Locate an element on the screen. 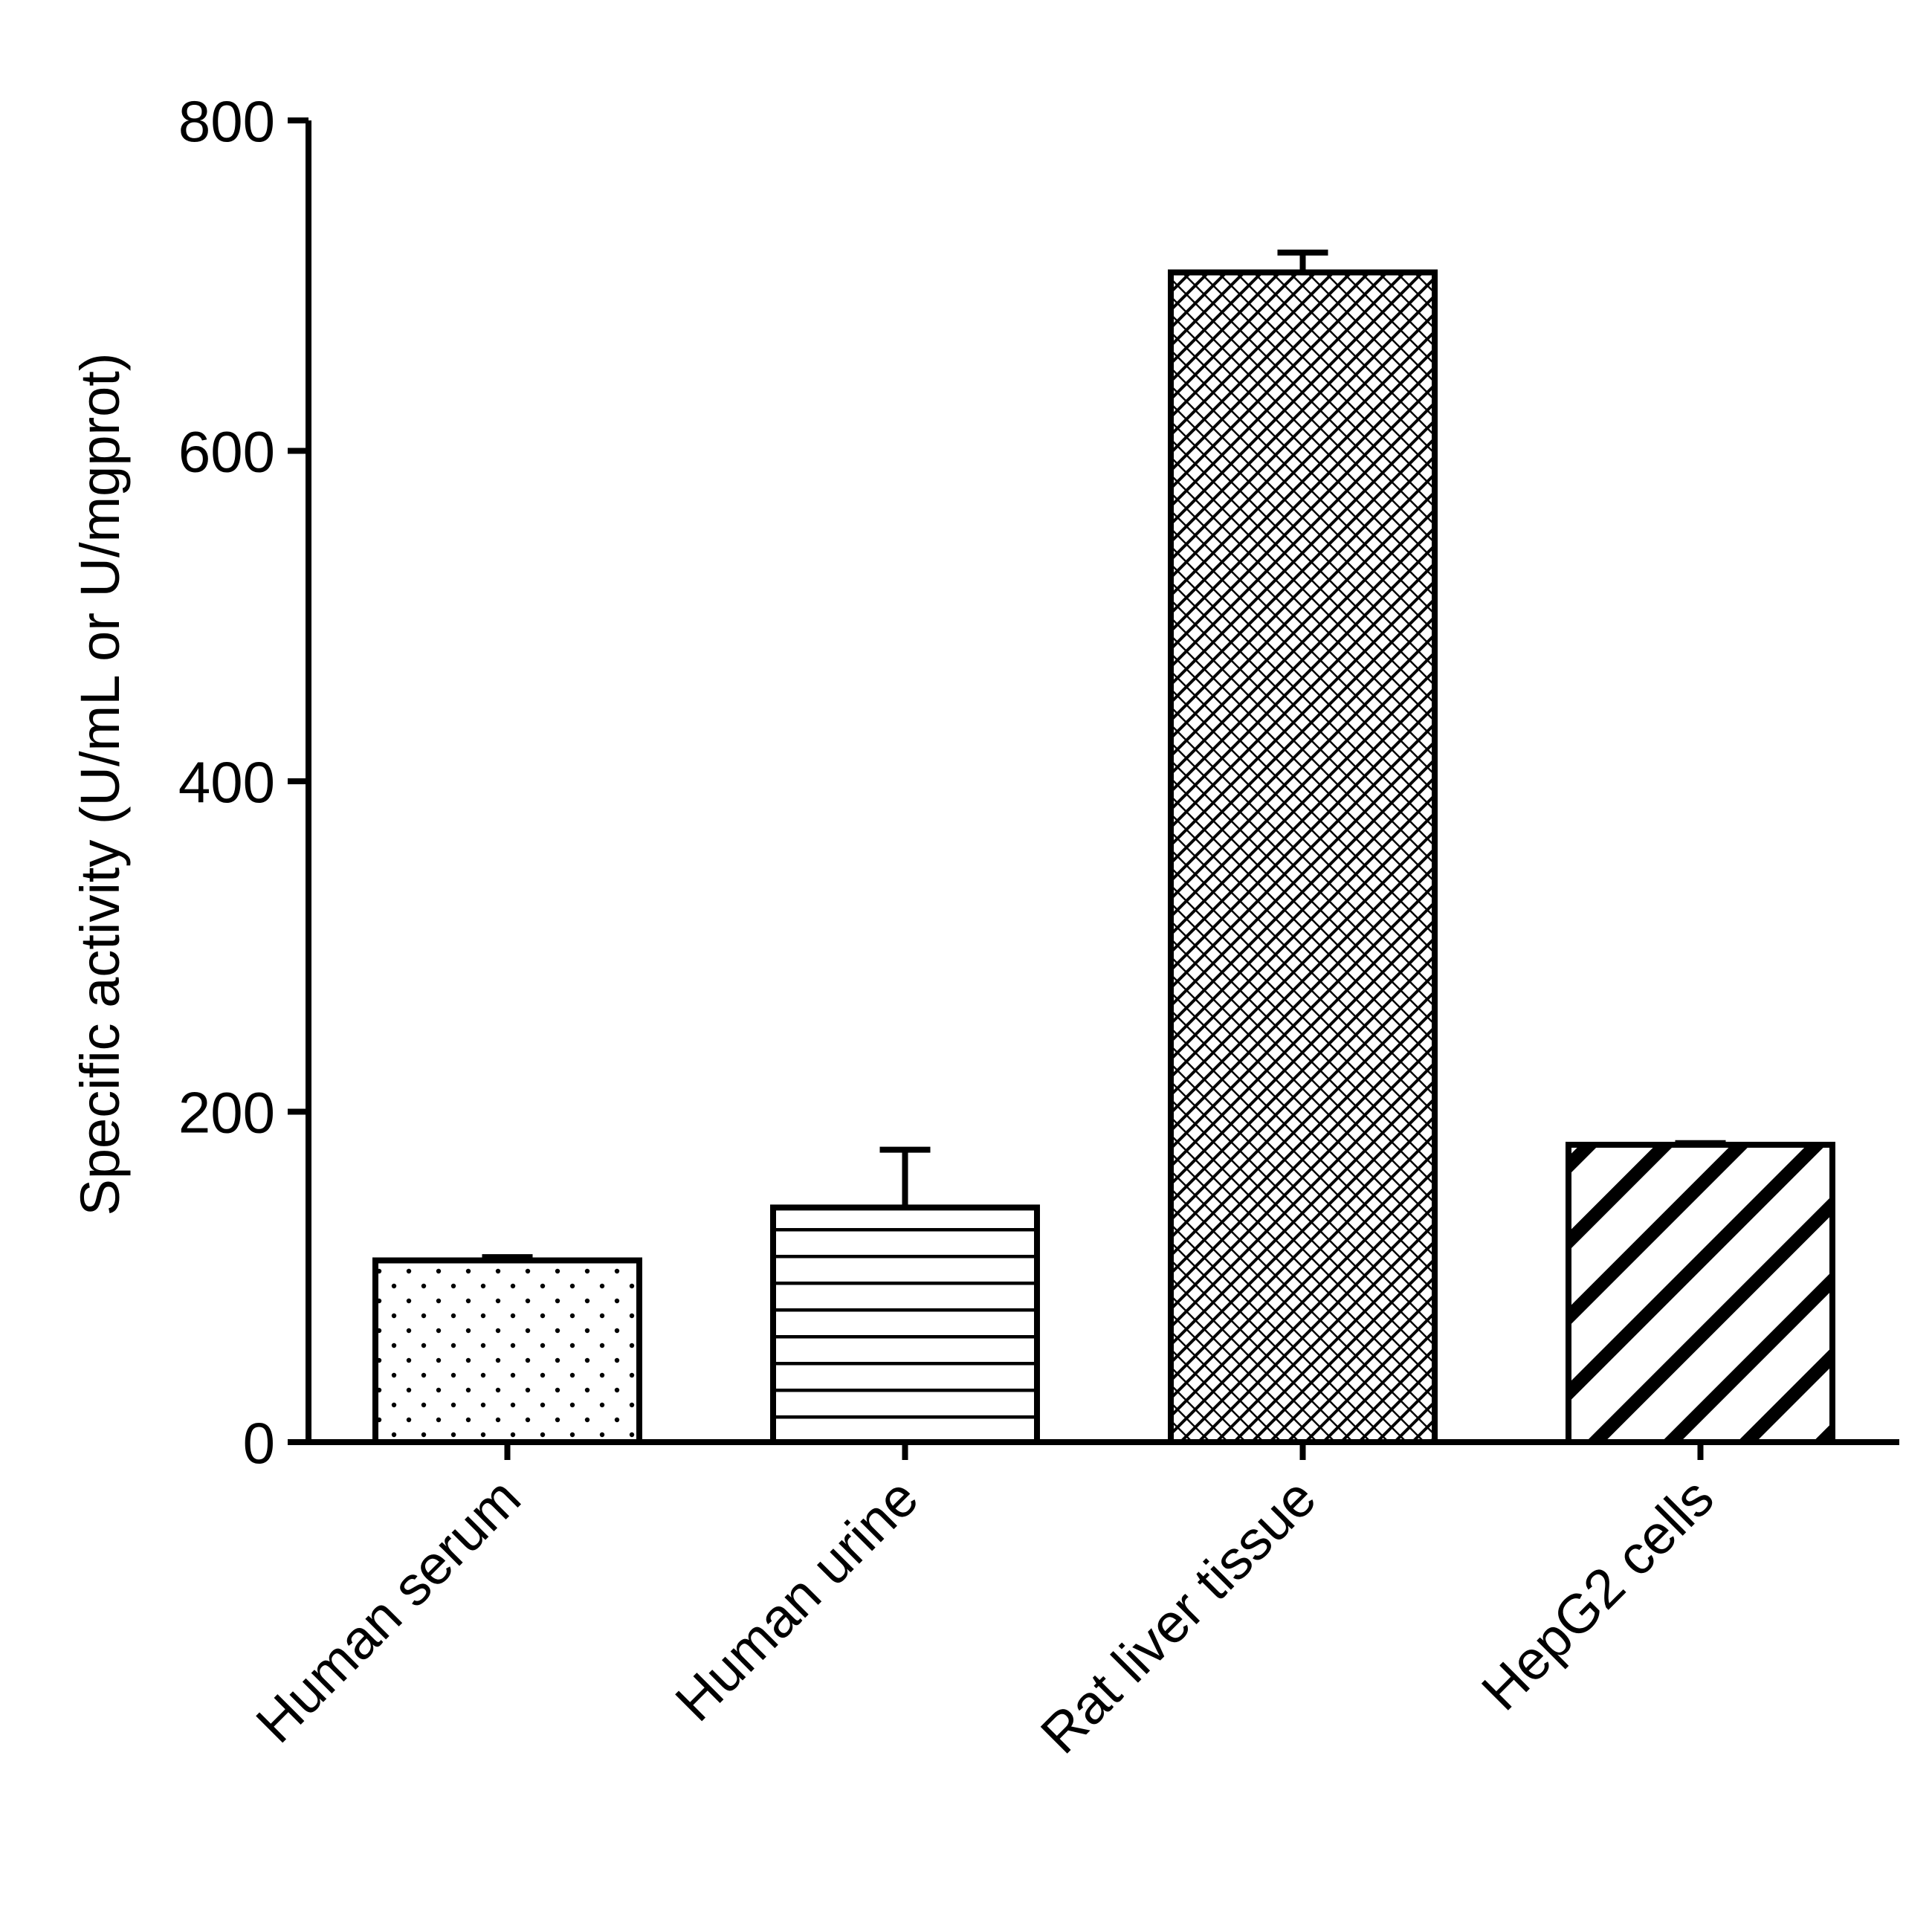  y-axis-label: Specific activity (U/mL or U/mgprot) is located at coordinates (100, 785).